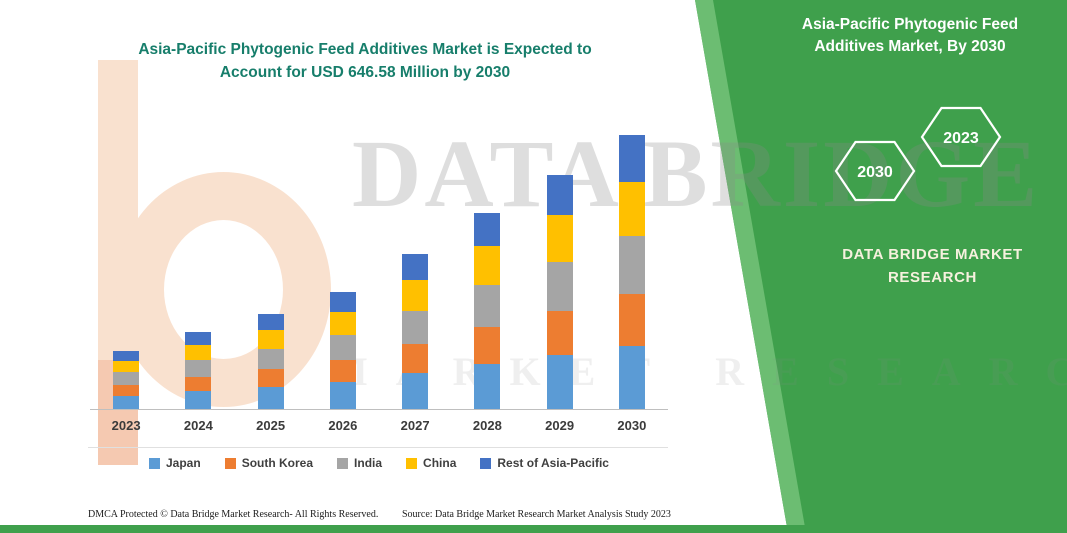  I want to click on bar-segment-china-2025, so click(270, 340).